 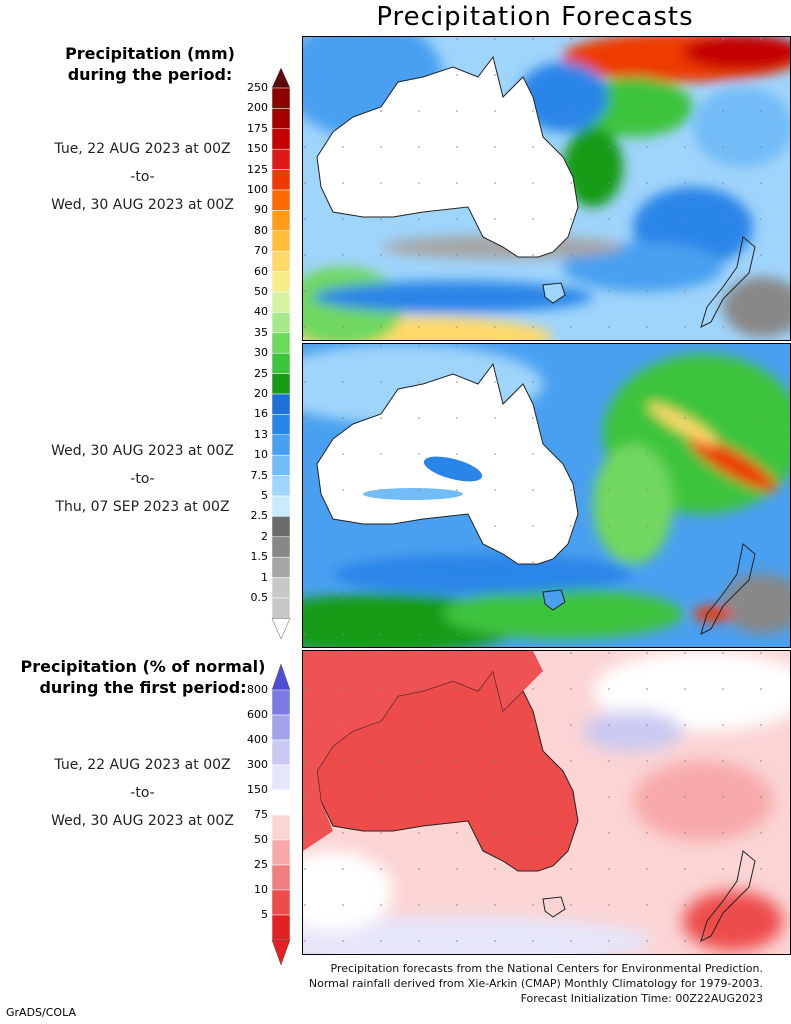 What do you see at coordinates (142, 451) in the screenshot?
I see `period2-start: Wed, 30 AUG 2023 at 00Z` at bounding box center [142, 451].